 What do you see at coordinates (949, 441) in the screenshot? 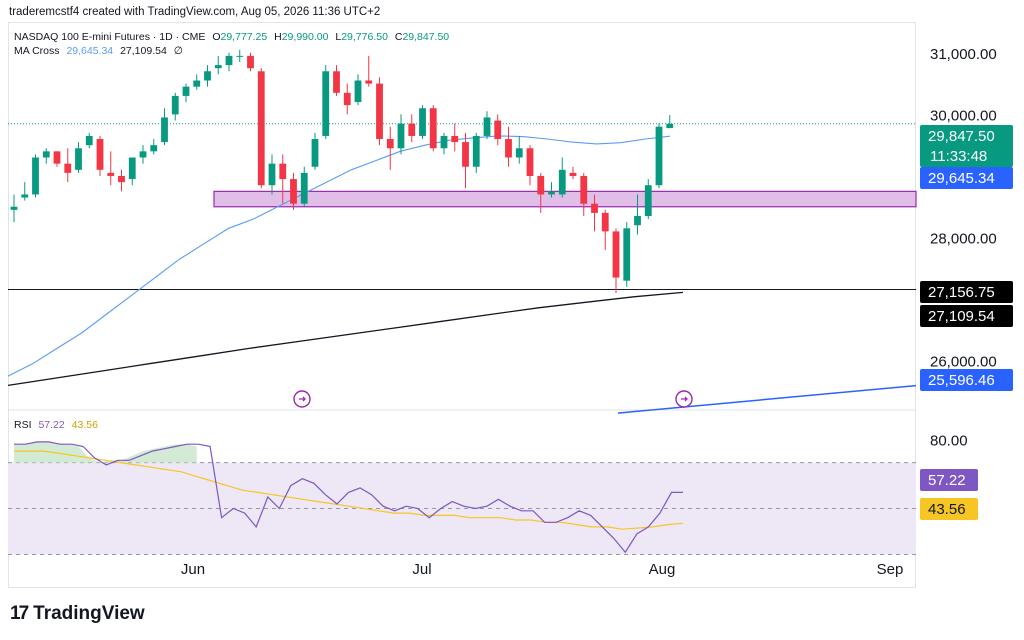
I see `rsi-axis-tick: 80.00` at bounding box center [949, 441].